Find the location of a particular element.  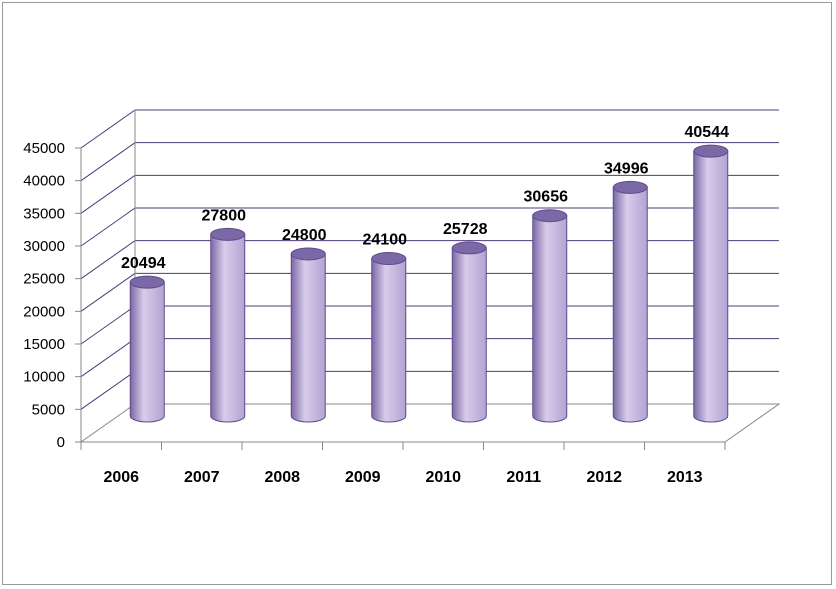

x-tick-label: 2008 is located at coordinates (282, 477).